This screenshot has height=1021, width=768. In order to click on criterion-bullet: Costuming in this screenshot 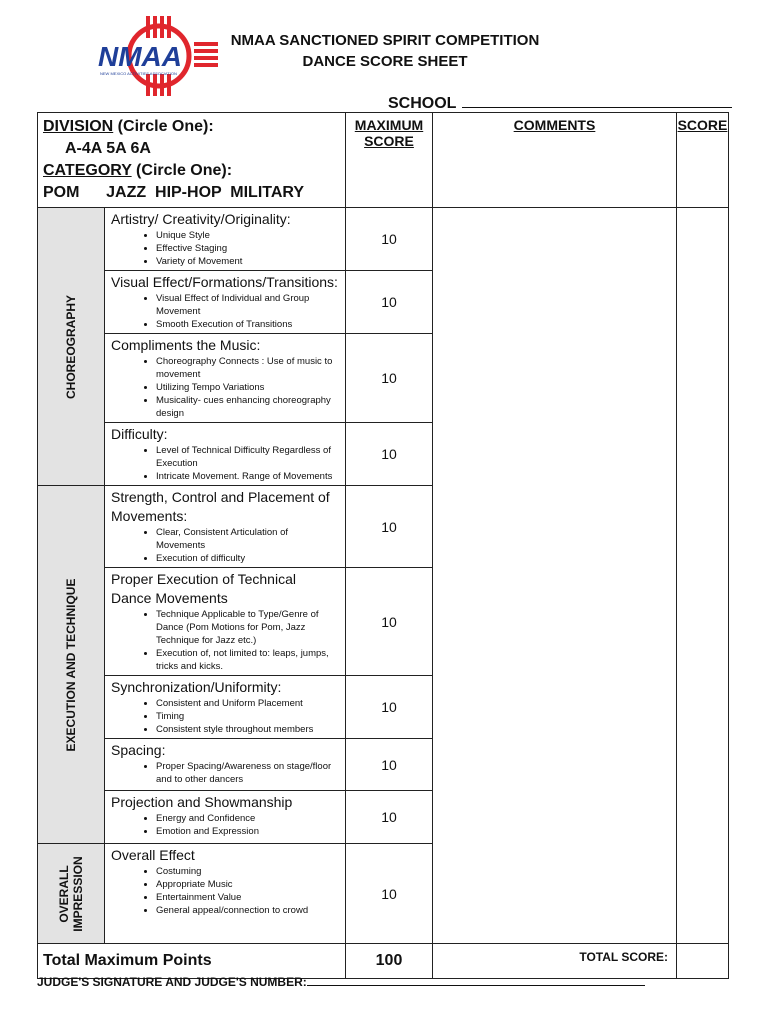, I will do `click(247, 871)`.